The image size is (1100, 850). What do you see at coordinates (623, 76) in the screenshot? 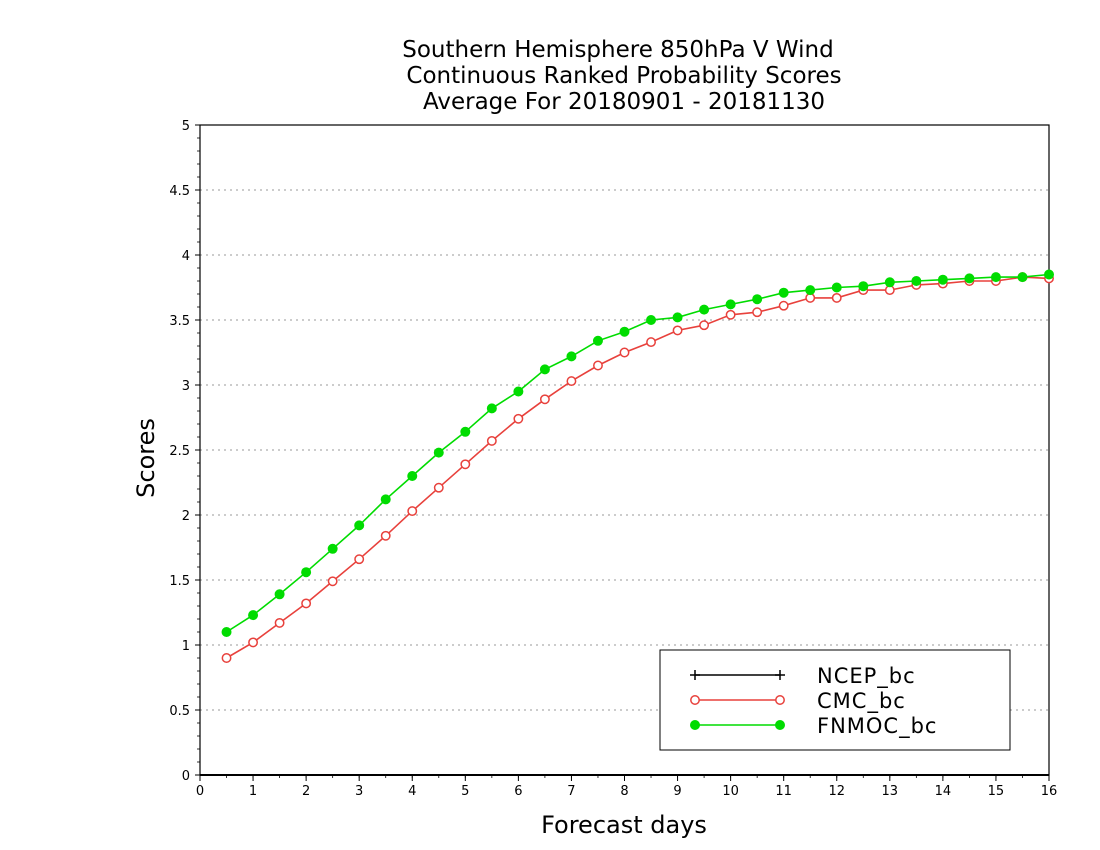
I see `chart-subtitle: Continuous Ranked Probability Scores` at bounding box center [623, 76].